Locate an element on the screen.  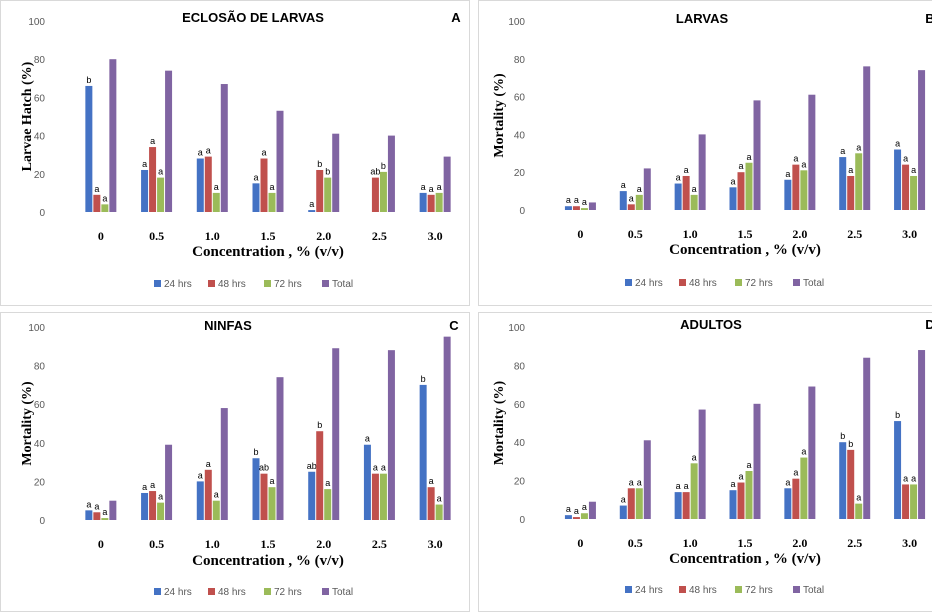
legend-label: 48 hrs is located at coordinates (232, 592).